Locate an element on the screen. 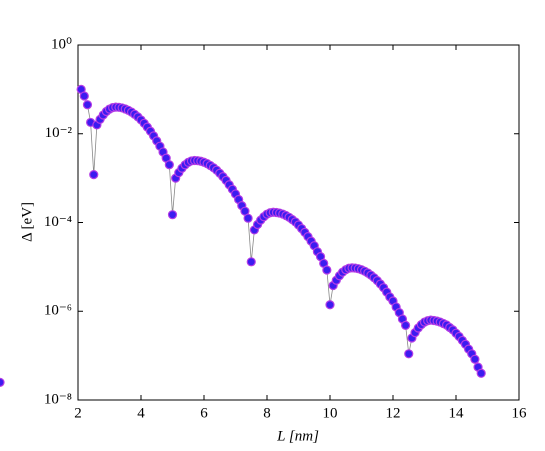 This screenshot has width=545, height=451. x-tick-label: 16 is located at coordinates (520, 413).